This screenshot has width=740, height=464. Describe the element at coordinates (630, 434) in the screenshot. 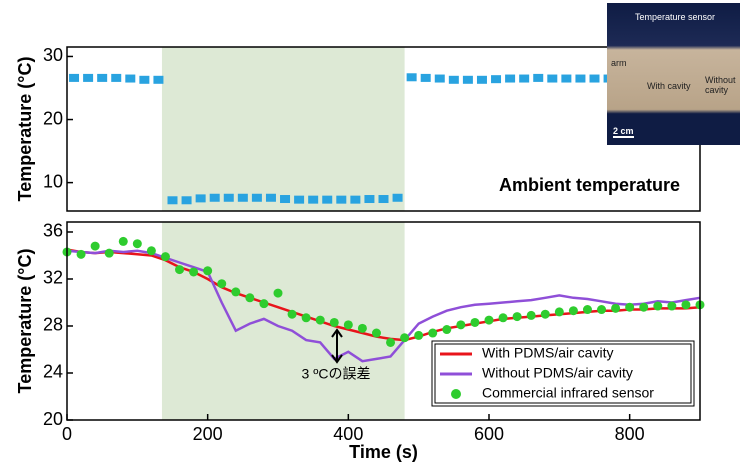

I see `x-tick-label: 800` at that location.